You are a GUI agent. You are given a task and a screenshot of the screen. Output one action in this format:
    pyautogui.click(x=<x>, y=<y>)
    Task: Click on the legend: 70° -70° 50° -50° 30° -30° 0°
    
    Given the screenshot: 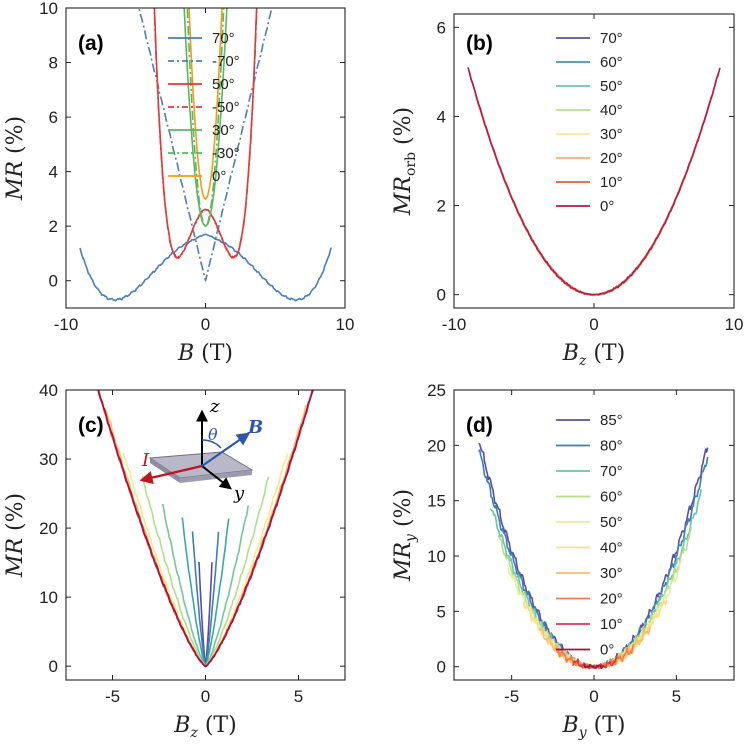 What is the action you would take?
    pyautogui.click(x=204, y=107)
    